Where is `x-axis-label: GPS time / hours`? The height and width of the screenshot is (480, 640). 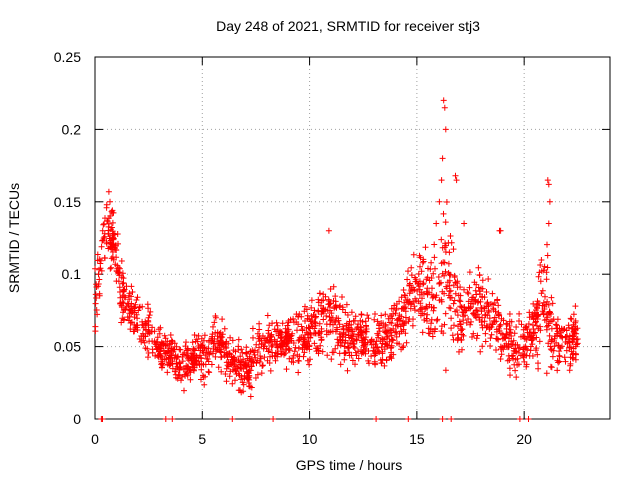
x-axis-label: GPS time / hours is located at coordinates (349, 465).